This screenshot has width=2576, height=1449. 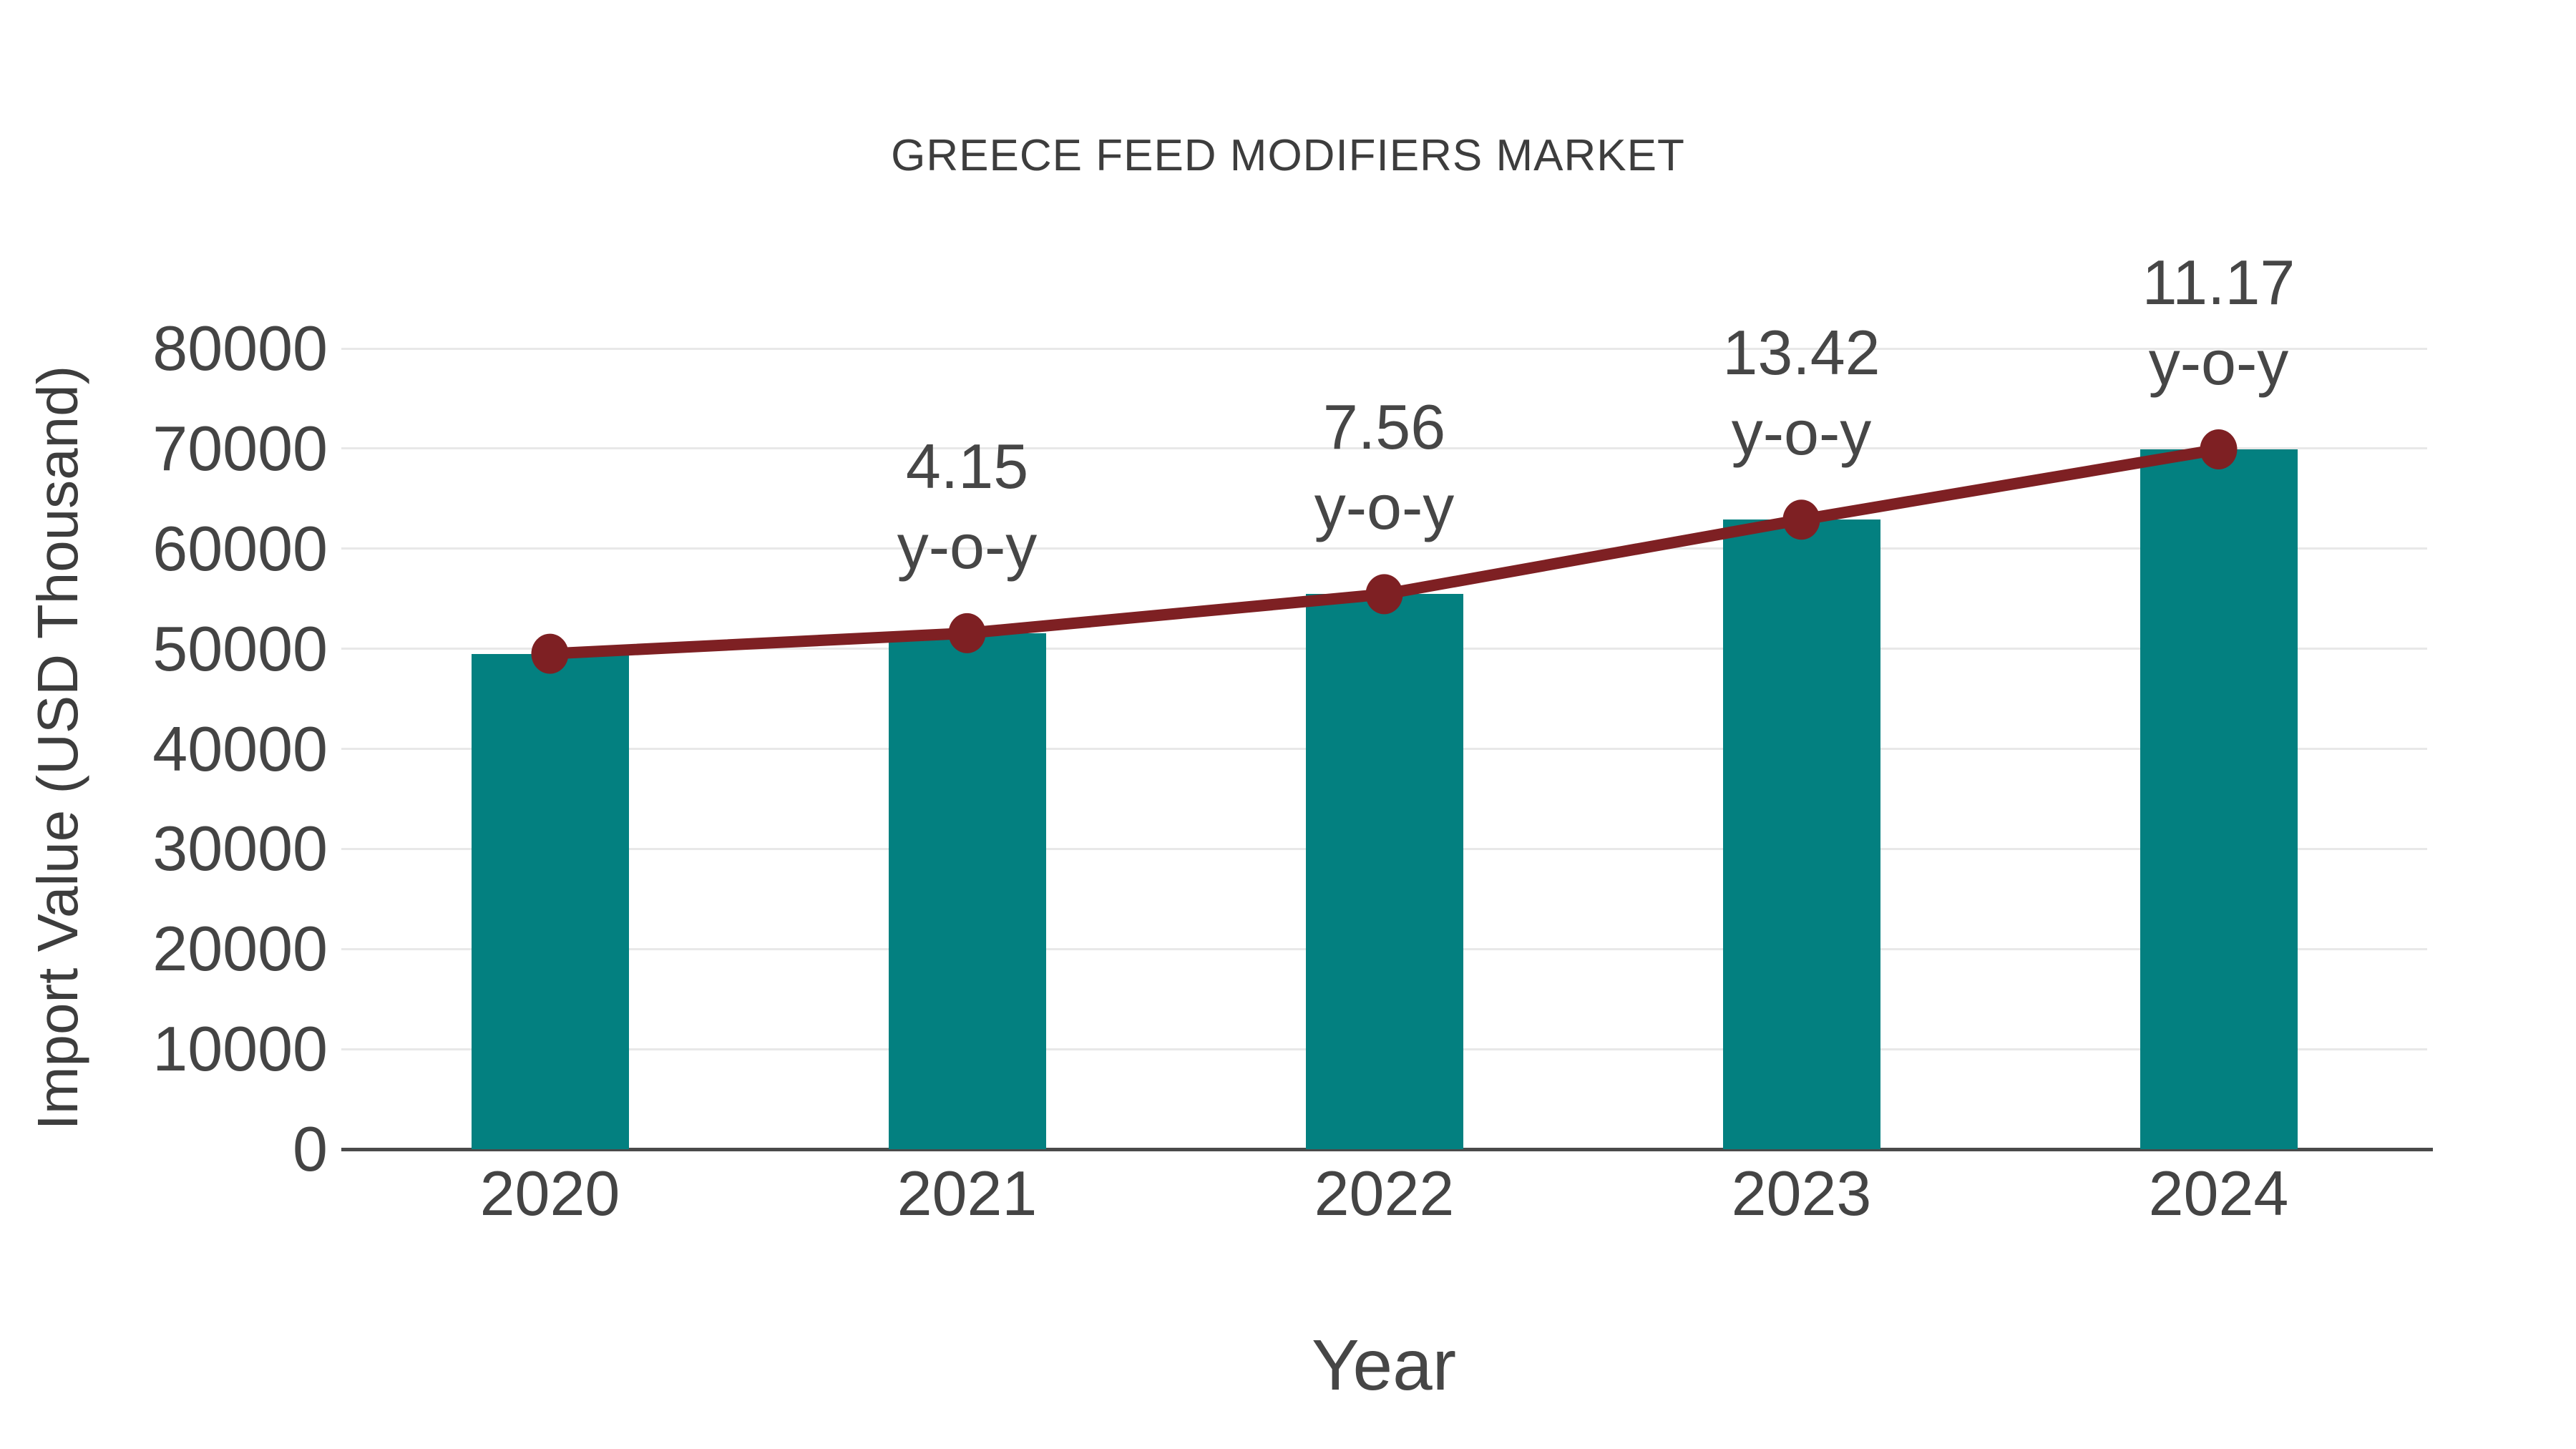 I want to click on x-tick-label: 2021, so click(x=967, y=1193).